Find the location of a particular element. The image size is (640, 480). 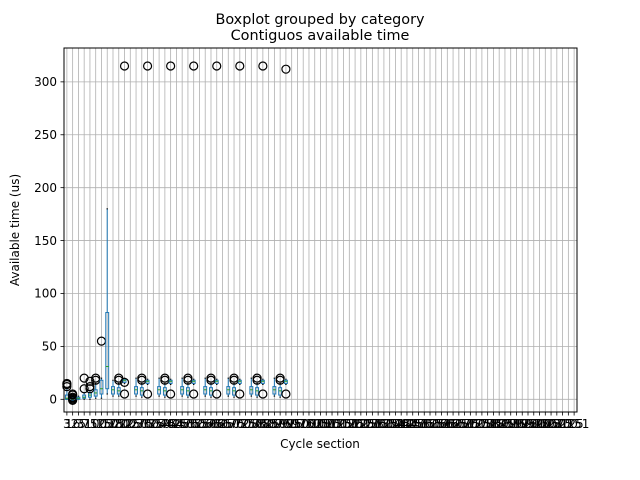

x-tick-label: 125 is located at coordinates (101, 424).